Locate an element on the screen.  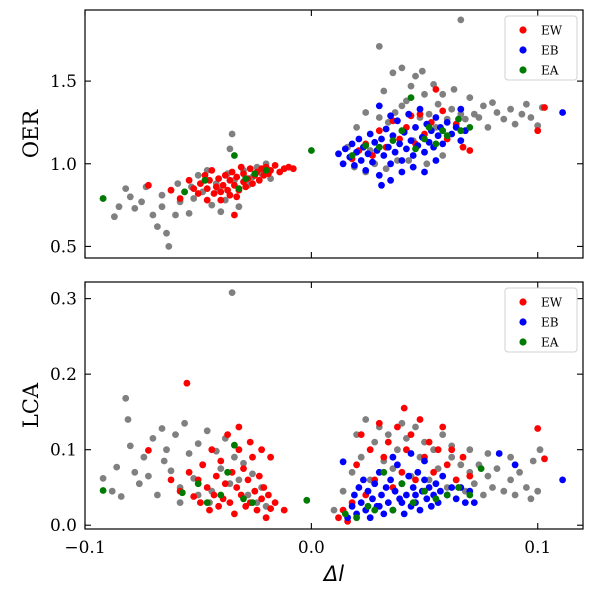
series-ew is located at coordinates (346, 152).